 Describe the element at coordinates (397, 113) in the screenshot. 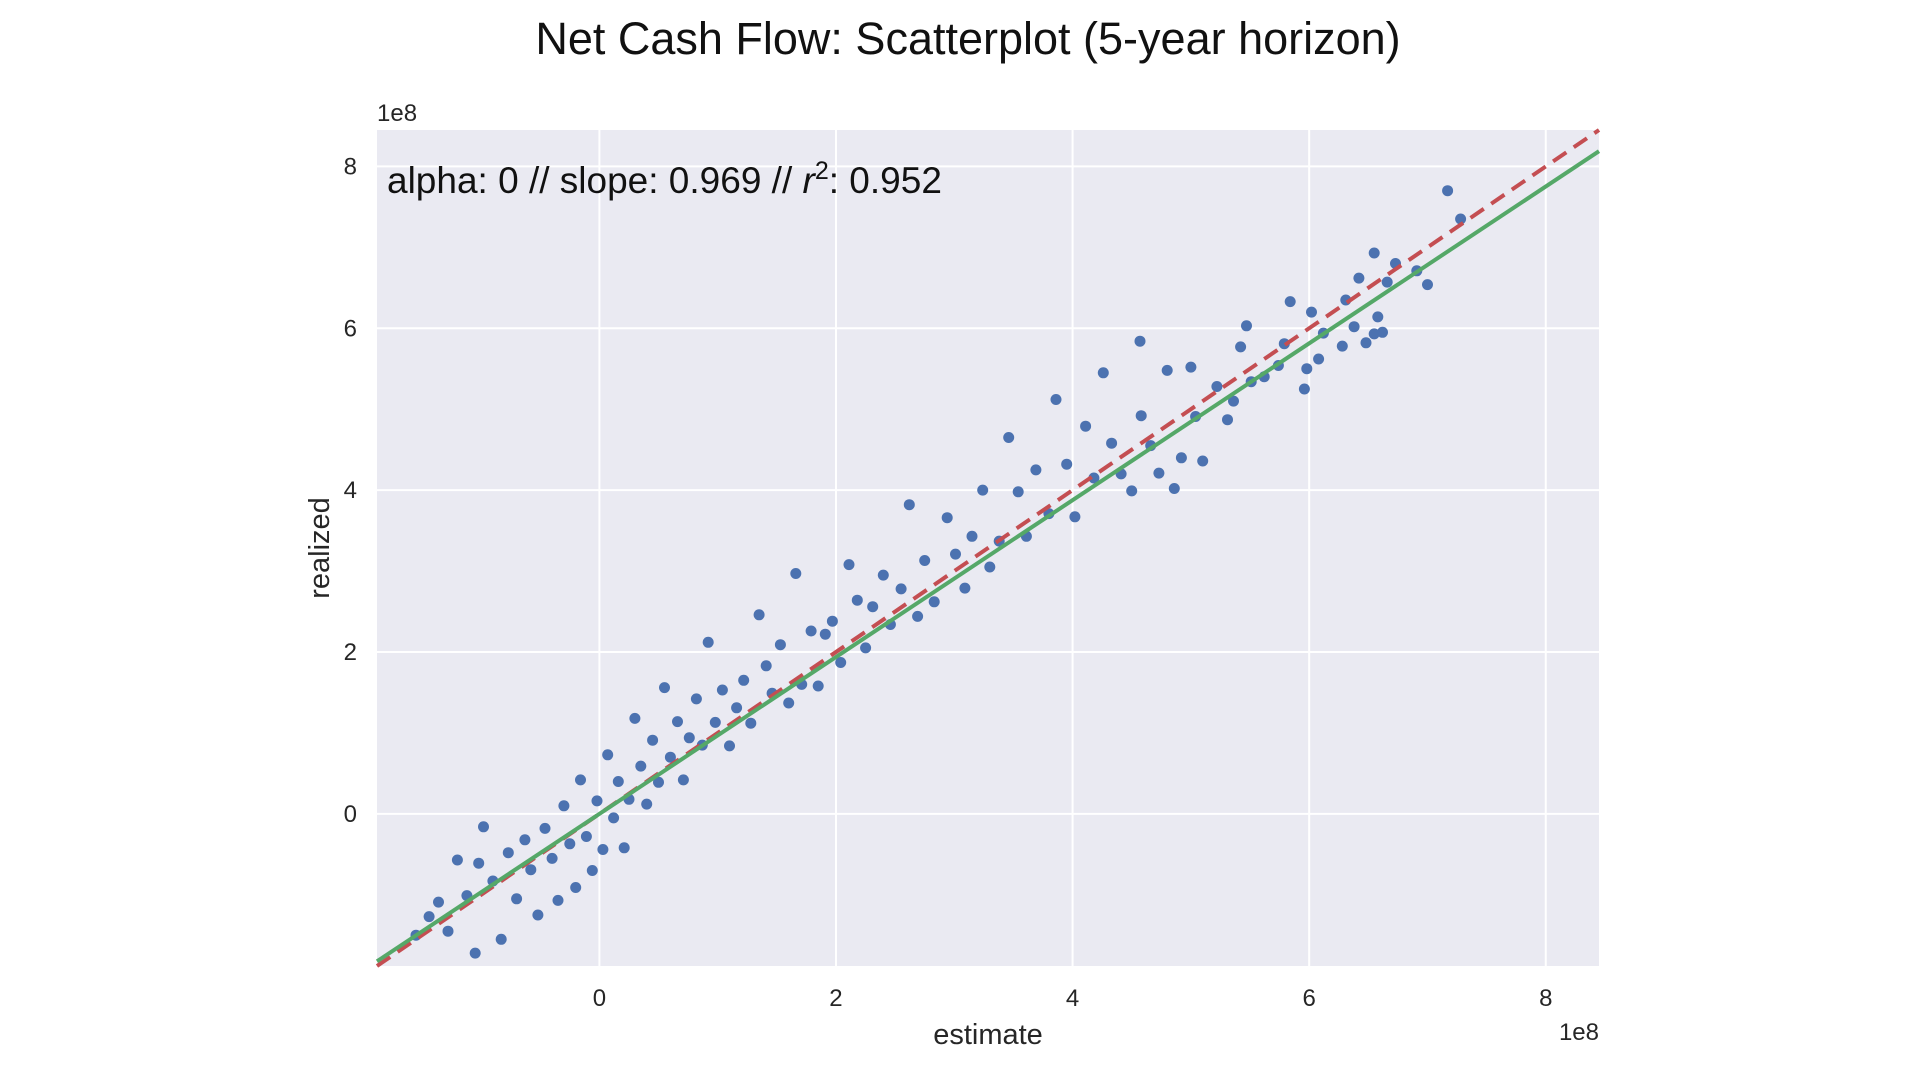

I see `y-axis-offset-label: 1e8` at that location.